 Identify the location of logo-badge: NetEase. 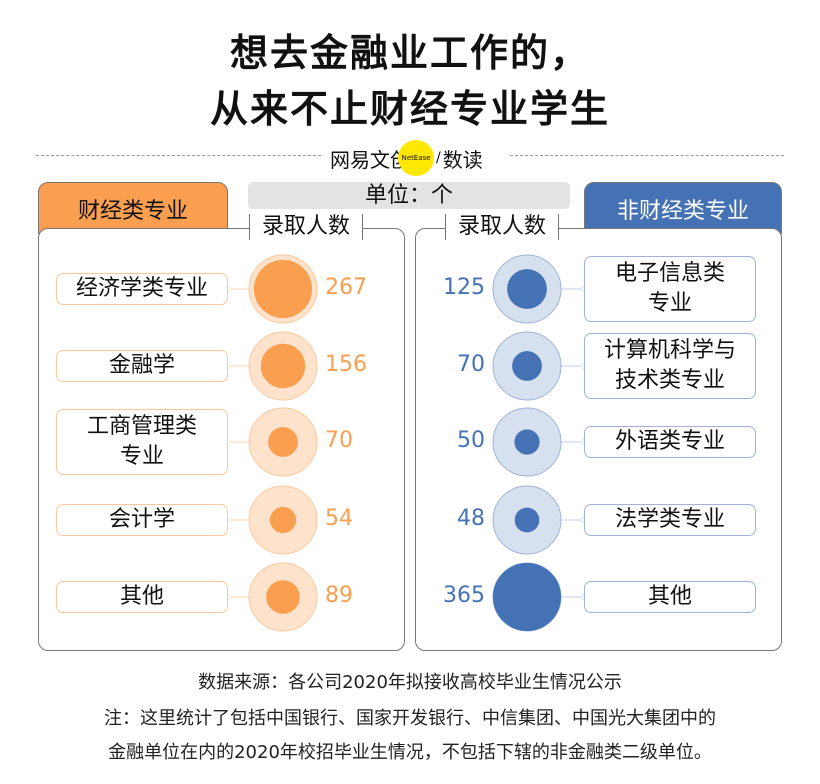
(416, 158).